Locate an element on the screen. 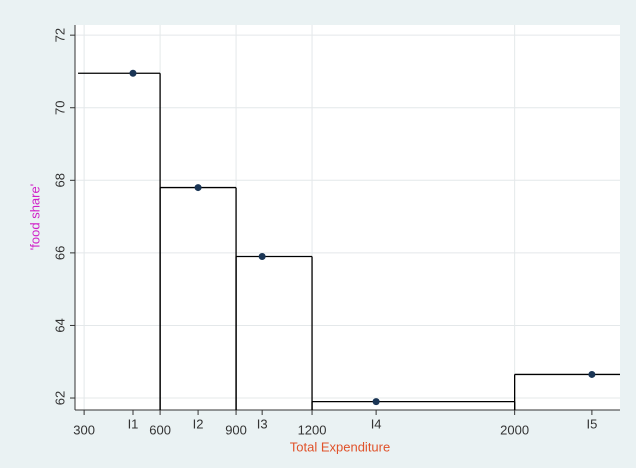  x-axis-title: Total Expenditure is located at coordinates (340, 446).